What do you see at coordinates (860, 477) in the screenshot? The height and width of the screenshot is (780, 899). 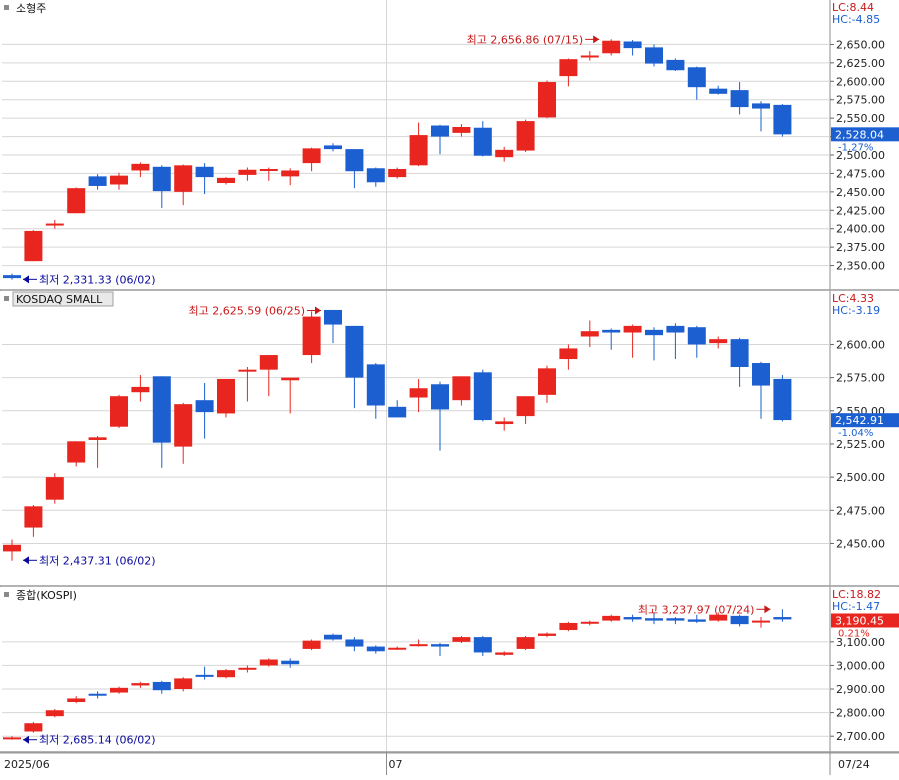 I see `y-tick-label: 2,500.00` at bounding box center [860, 477].